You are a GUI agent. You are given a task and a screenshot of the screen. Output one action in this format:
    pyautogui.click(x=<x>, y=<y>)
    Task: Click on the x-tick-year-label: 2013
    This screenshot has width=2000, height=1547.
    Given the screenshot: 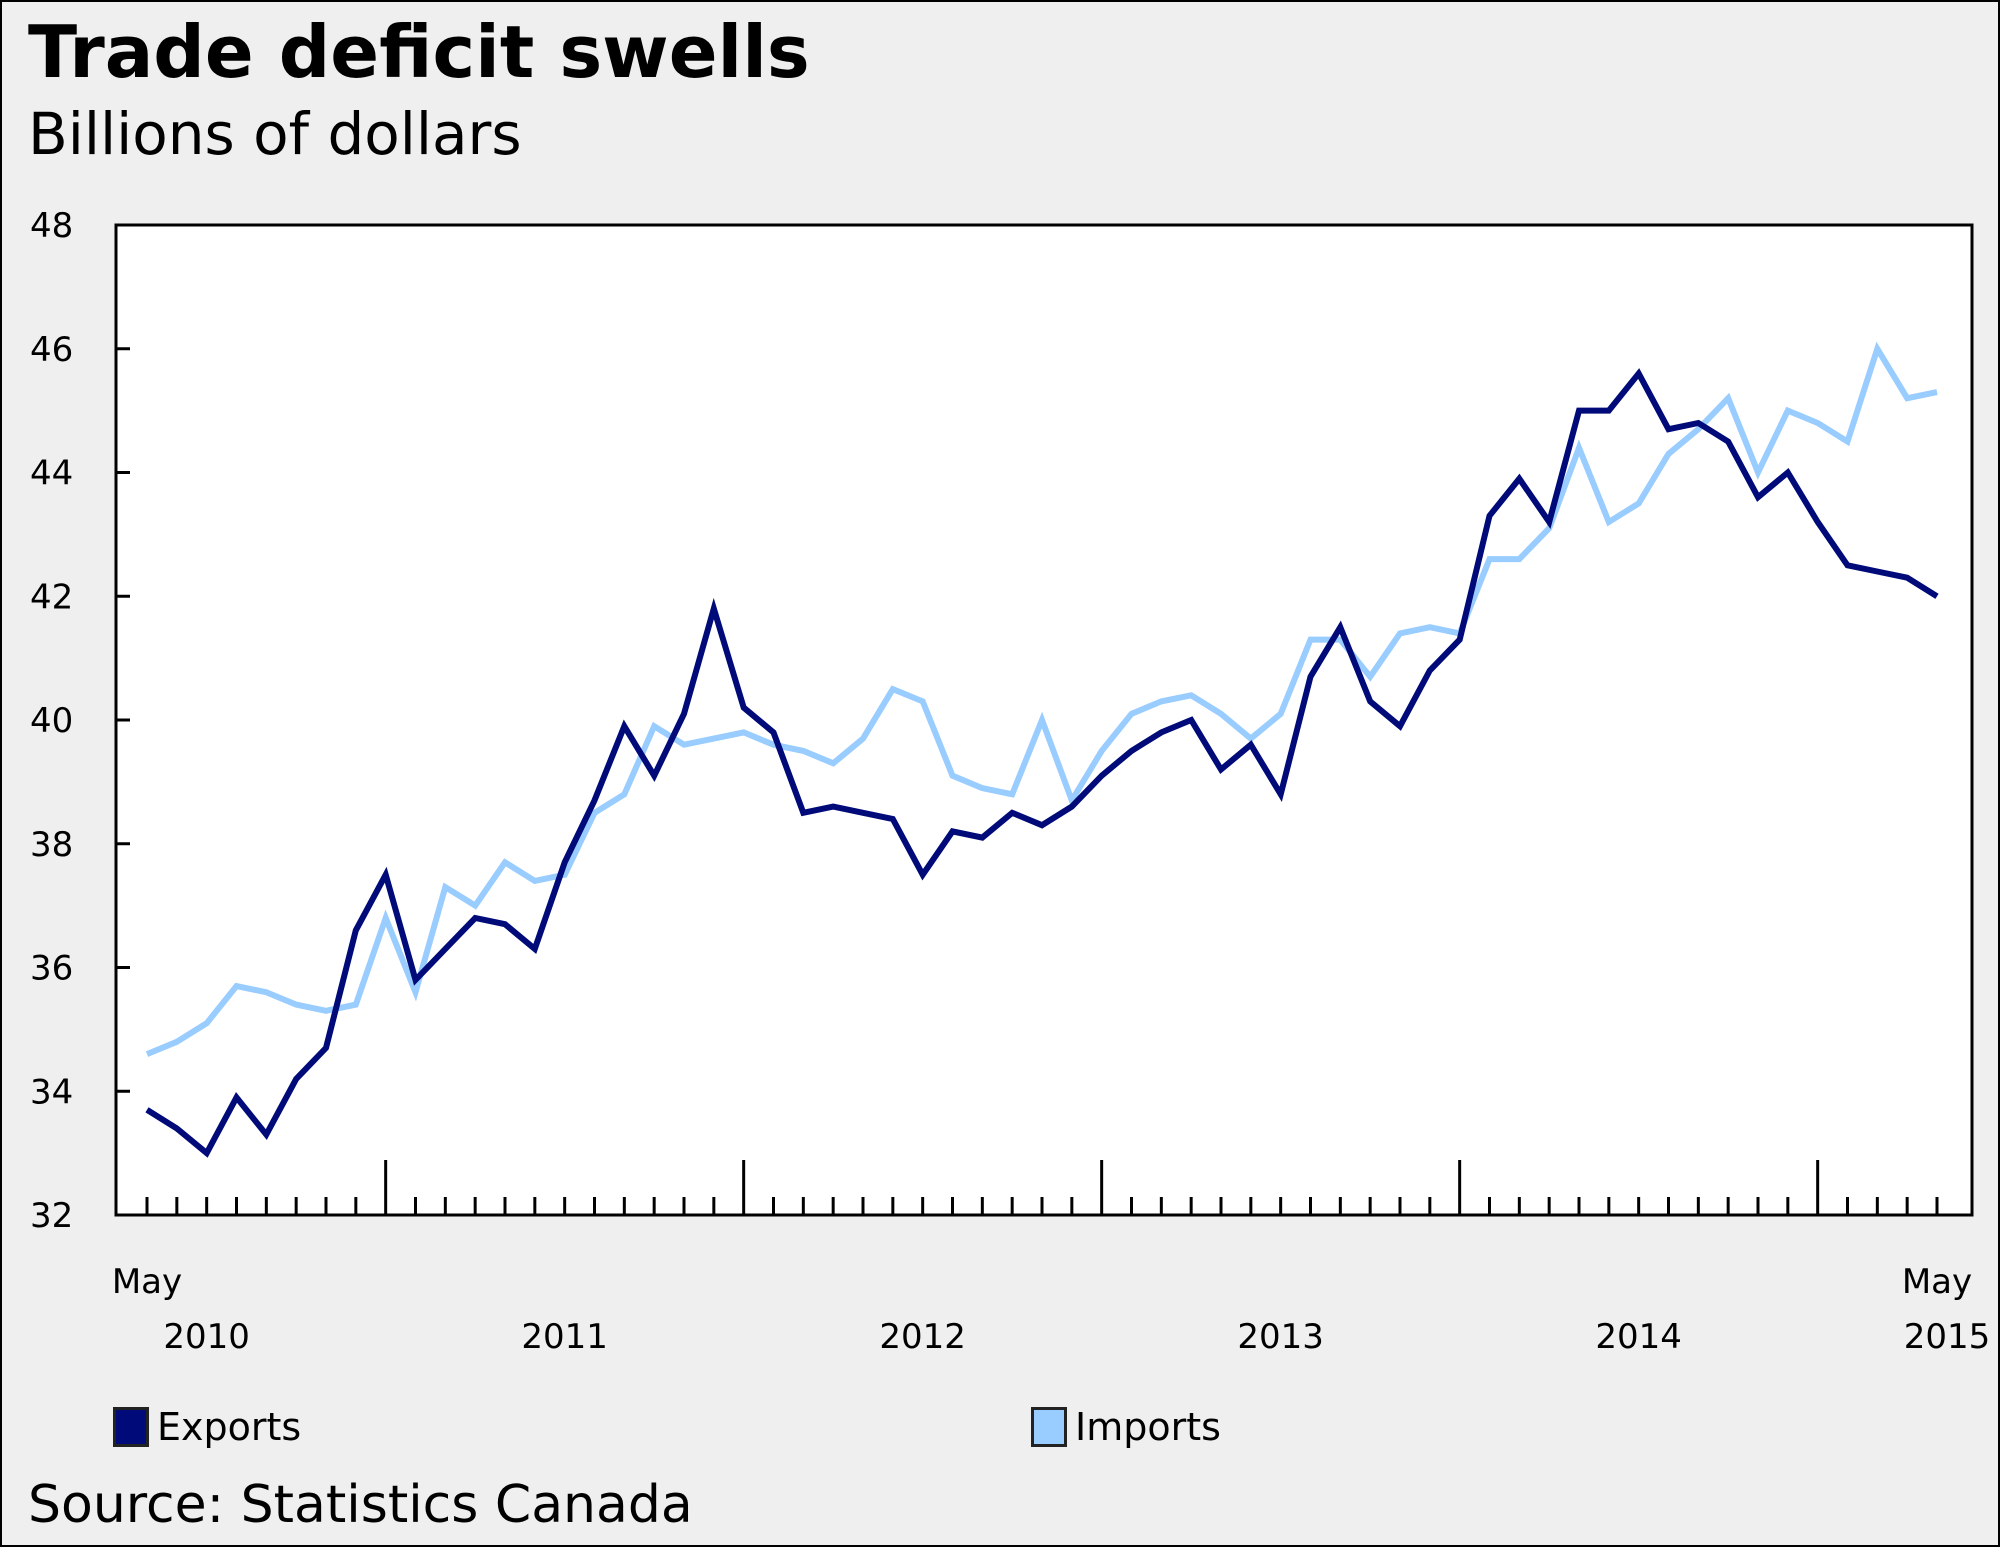 What is the action you would take?
    pyautogui.click(x=1280, y=1337)
    